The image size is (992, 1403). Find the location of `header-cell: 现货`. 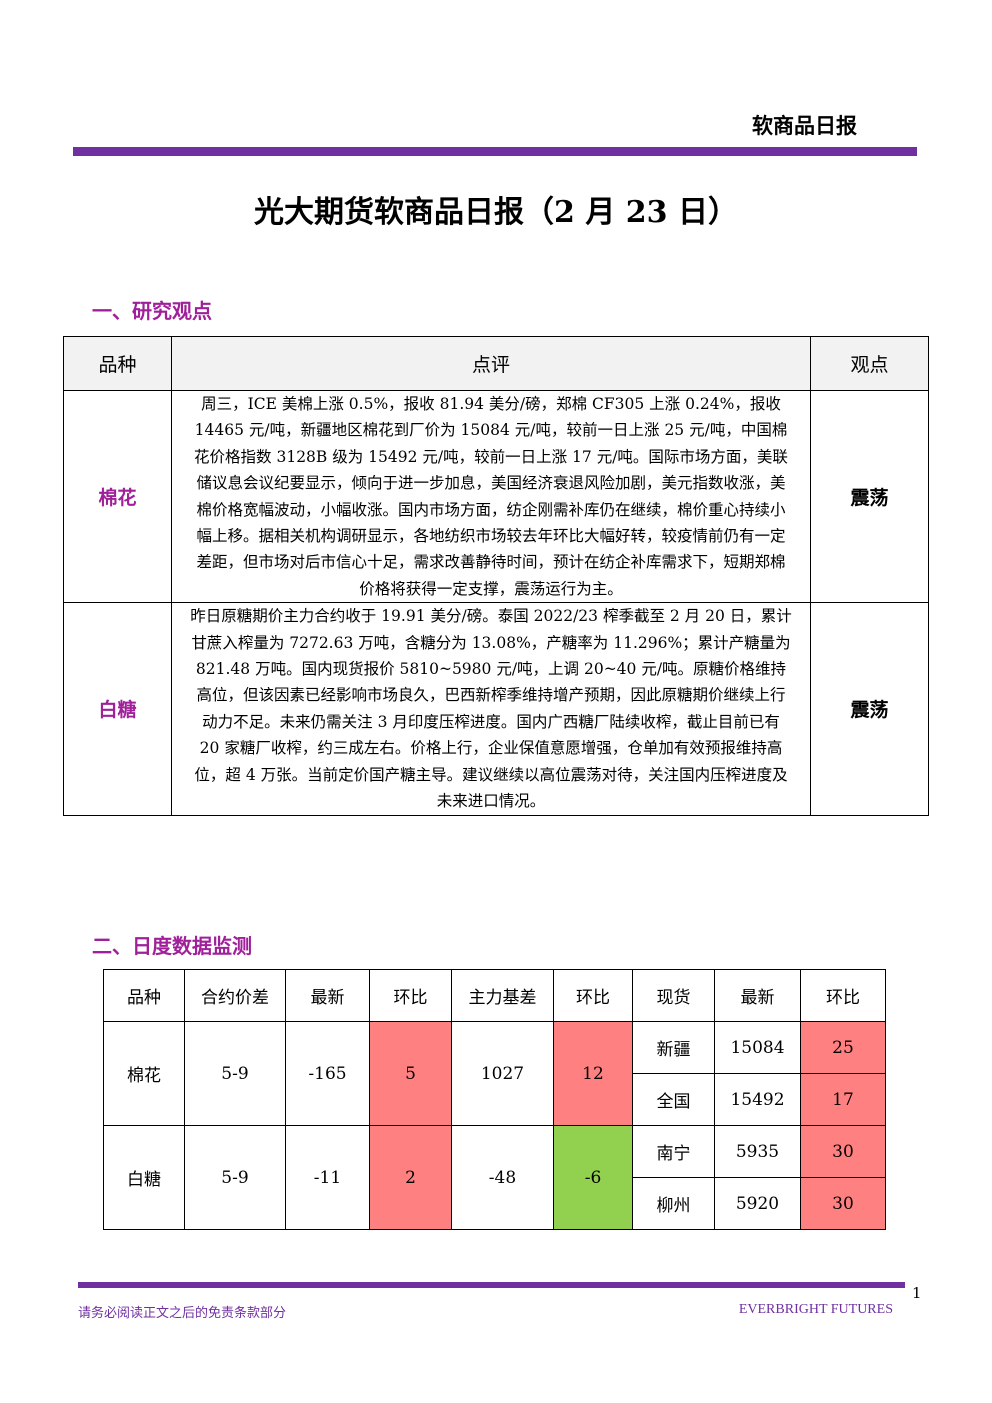

header-cell: 现货 is located at coordinates (673, 995).